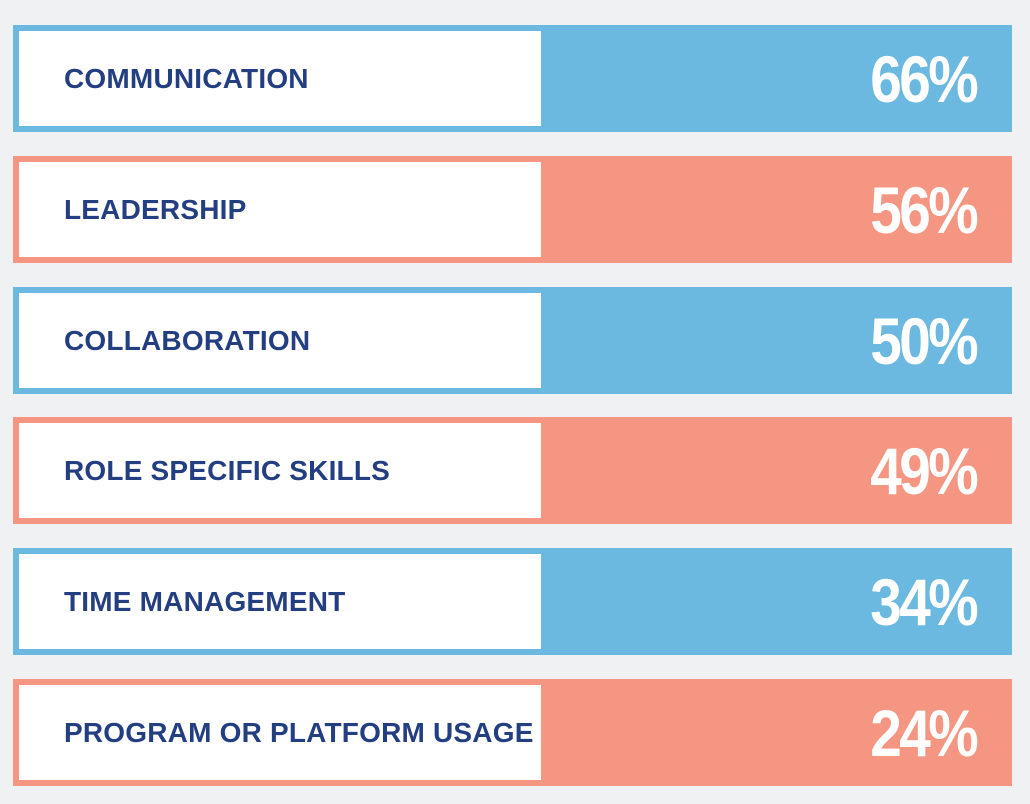  I want to click on category-label-box: TIME MANAGEMENT, so click(280, 601).